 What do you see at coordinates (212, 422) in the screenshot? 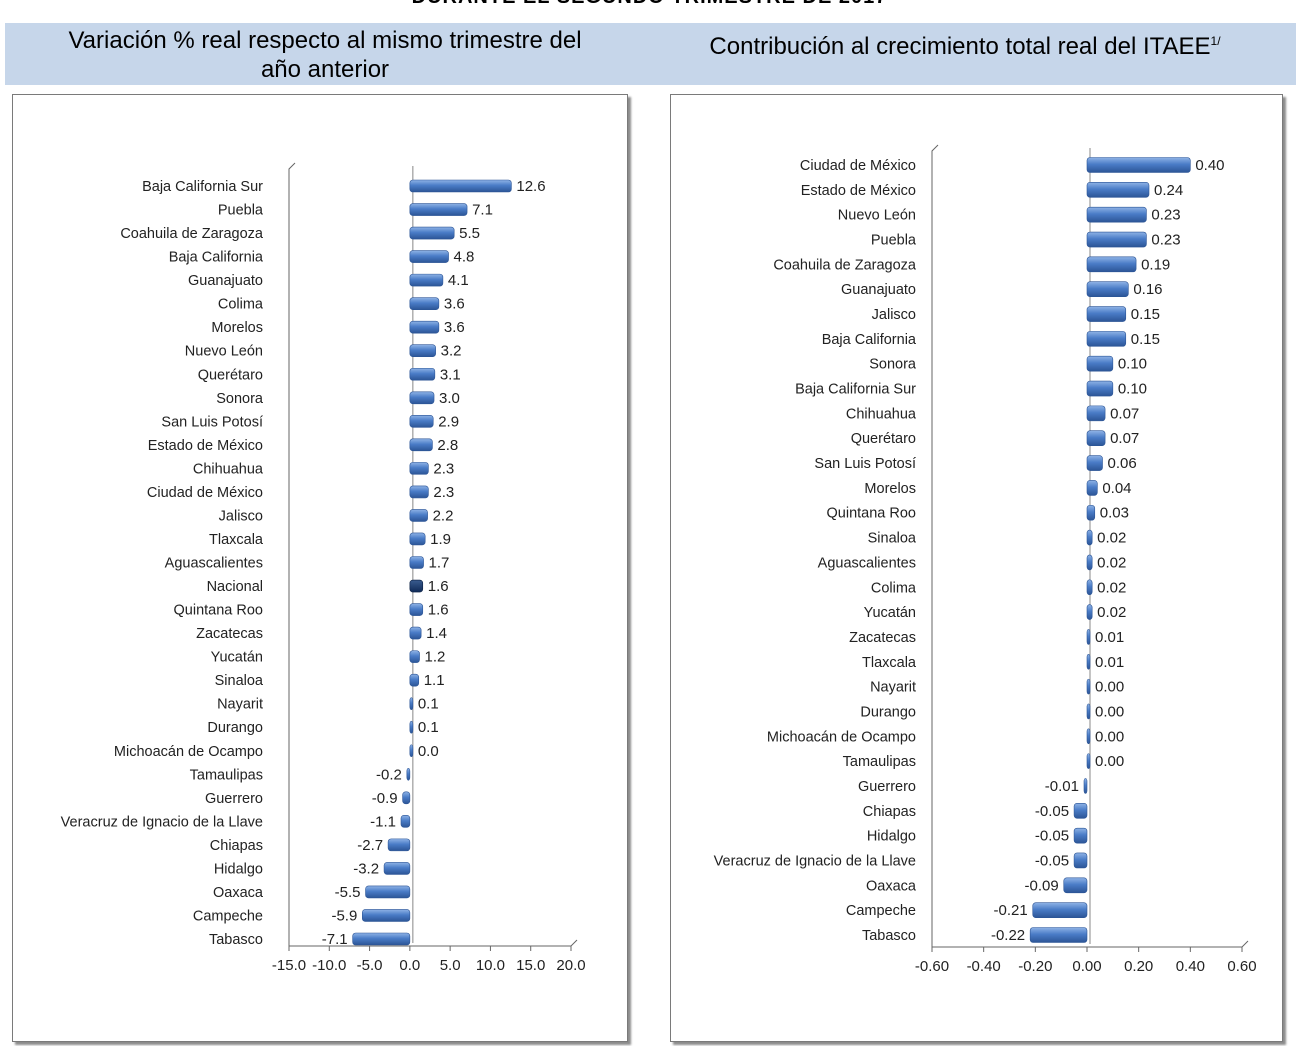
I see `left-chart-category-label: San Luis Potosí` at bounding box center [212, 422].